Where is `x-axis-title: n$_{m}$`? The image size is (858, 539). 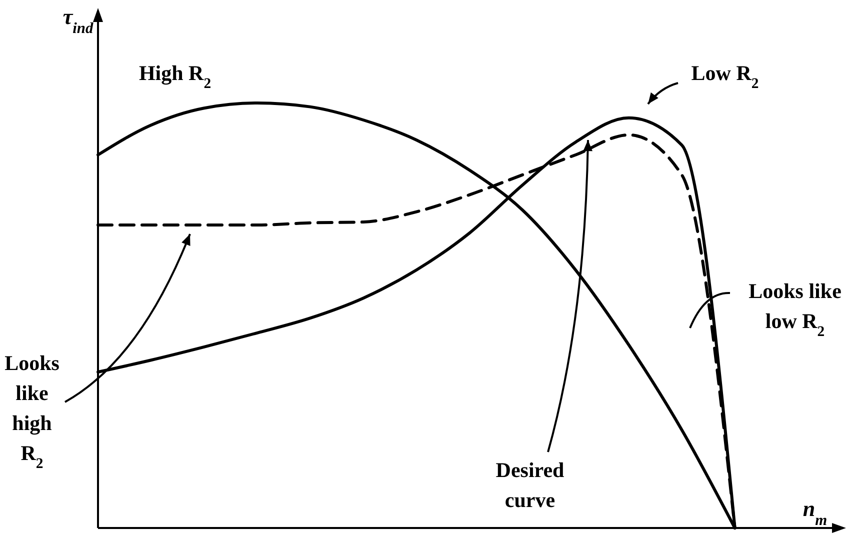
x-axis-title: n$_{m}$ is located at coordinates (815, 512).